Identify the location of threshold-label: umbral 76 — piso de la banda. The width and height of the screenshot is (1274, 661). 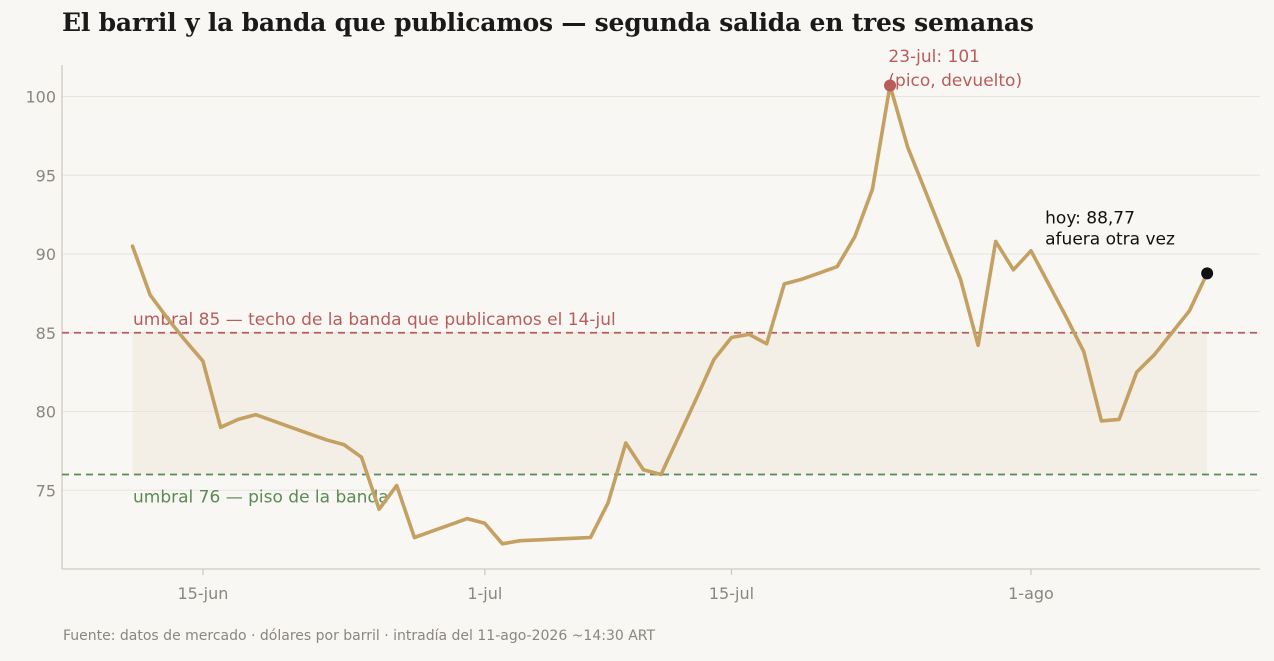
(261, 498).